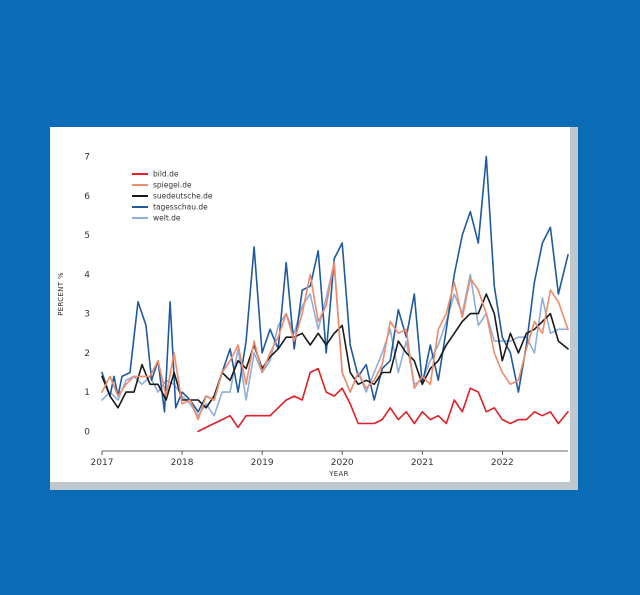 The height and width of the screenshot is (595, 640). I want to click on x-tick-label: 2022, so click(502, 463).